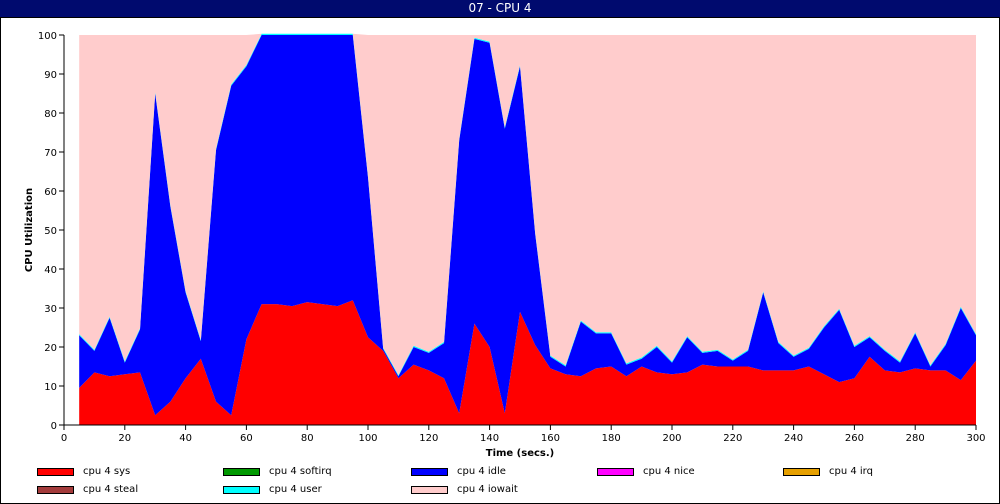 Image resolution: width=1000 pixels, height=504 pixels. What do you see at coordinates (185, 438) in the screenshot?
I see `x-tick-label: 40` at bounding box center [185, 438].